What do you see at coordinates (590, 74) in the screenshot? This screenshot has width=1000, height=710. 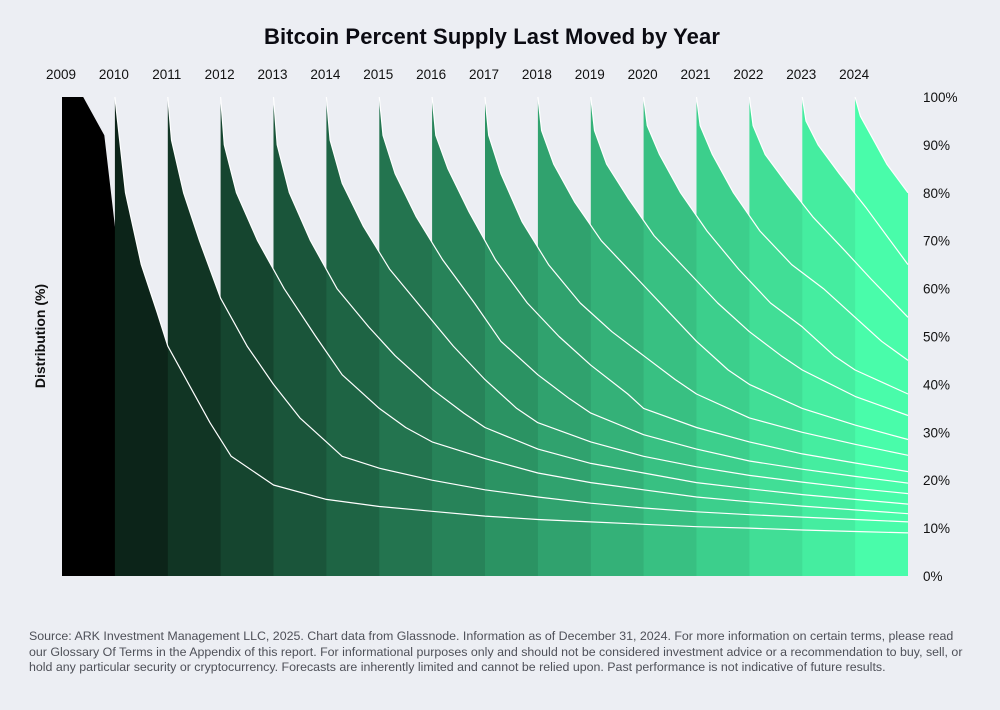 I see `x-tick-label: 2019` at bounding box center [590, 74].